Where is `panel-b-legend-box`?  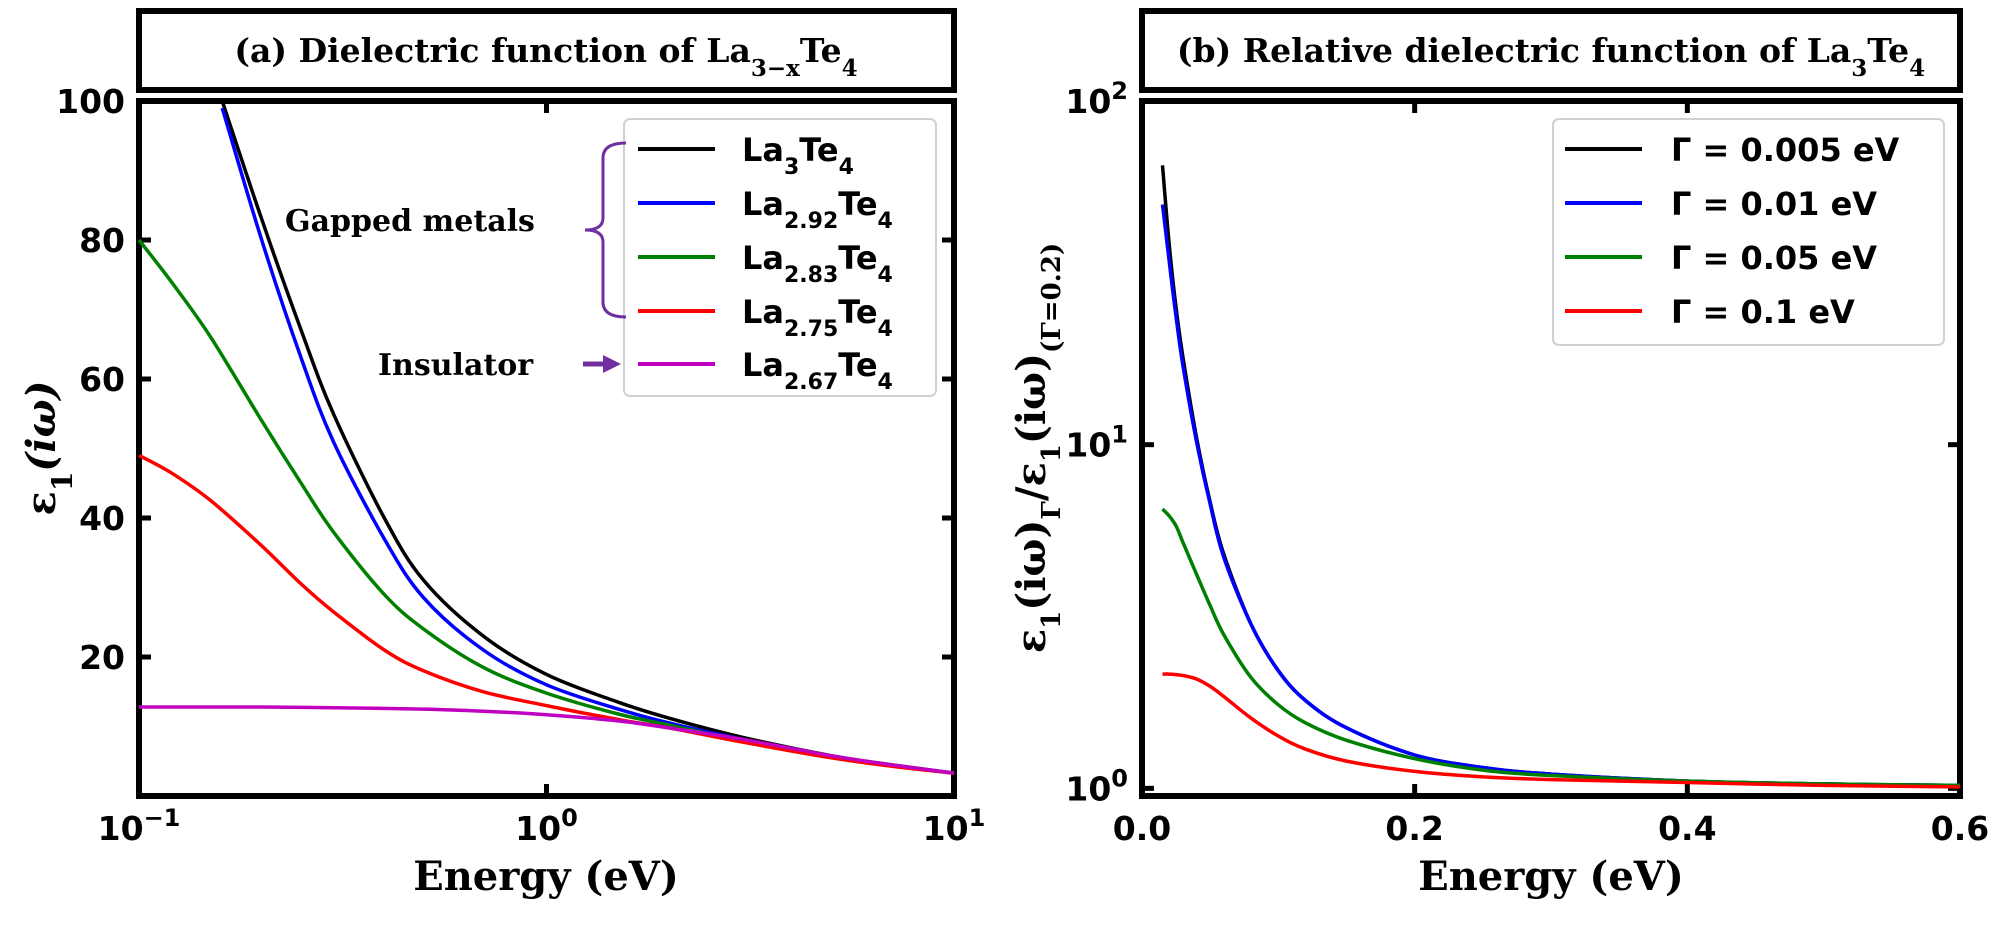 panel-b-legend-box is located at coordinates (1748, 232).